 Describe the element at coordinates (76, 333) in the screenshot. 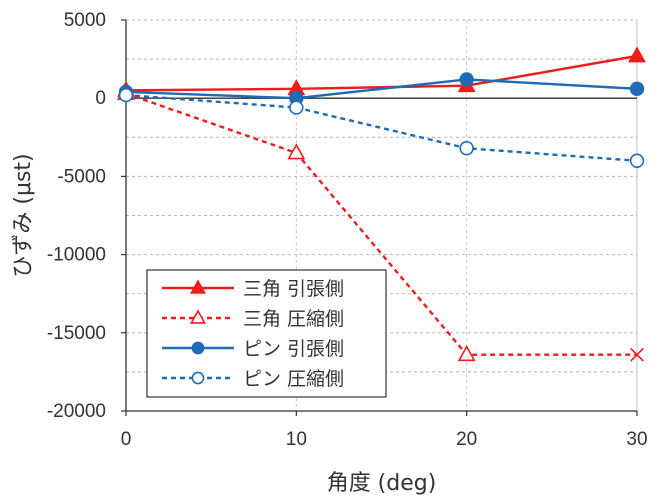

I see `y-tick-label: -15000` at that location.